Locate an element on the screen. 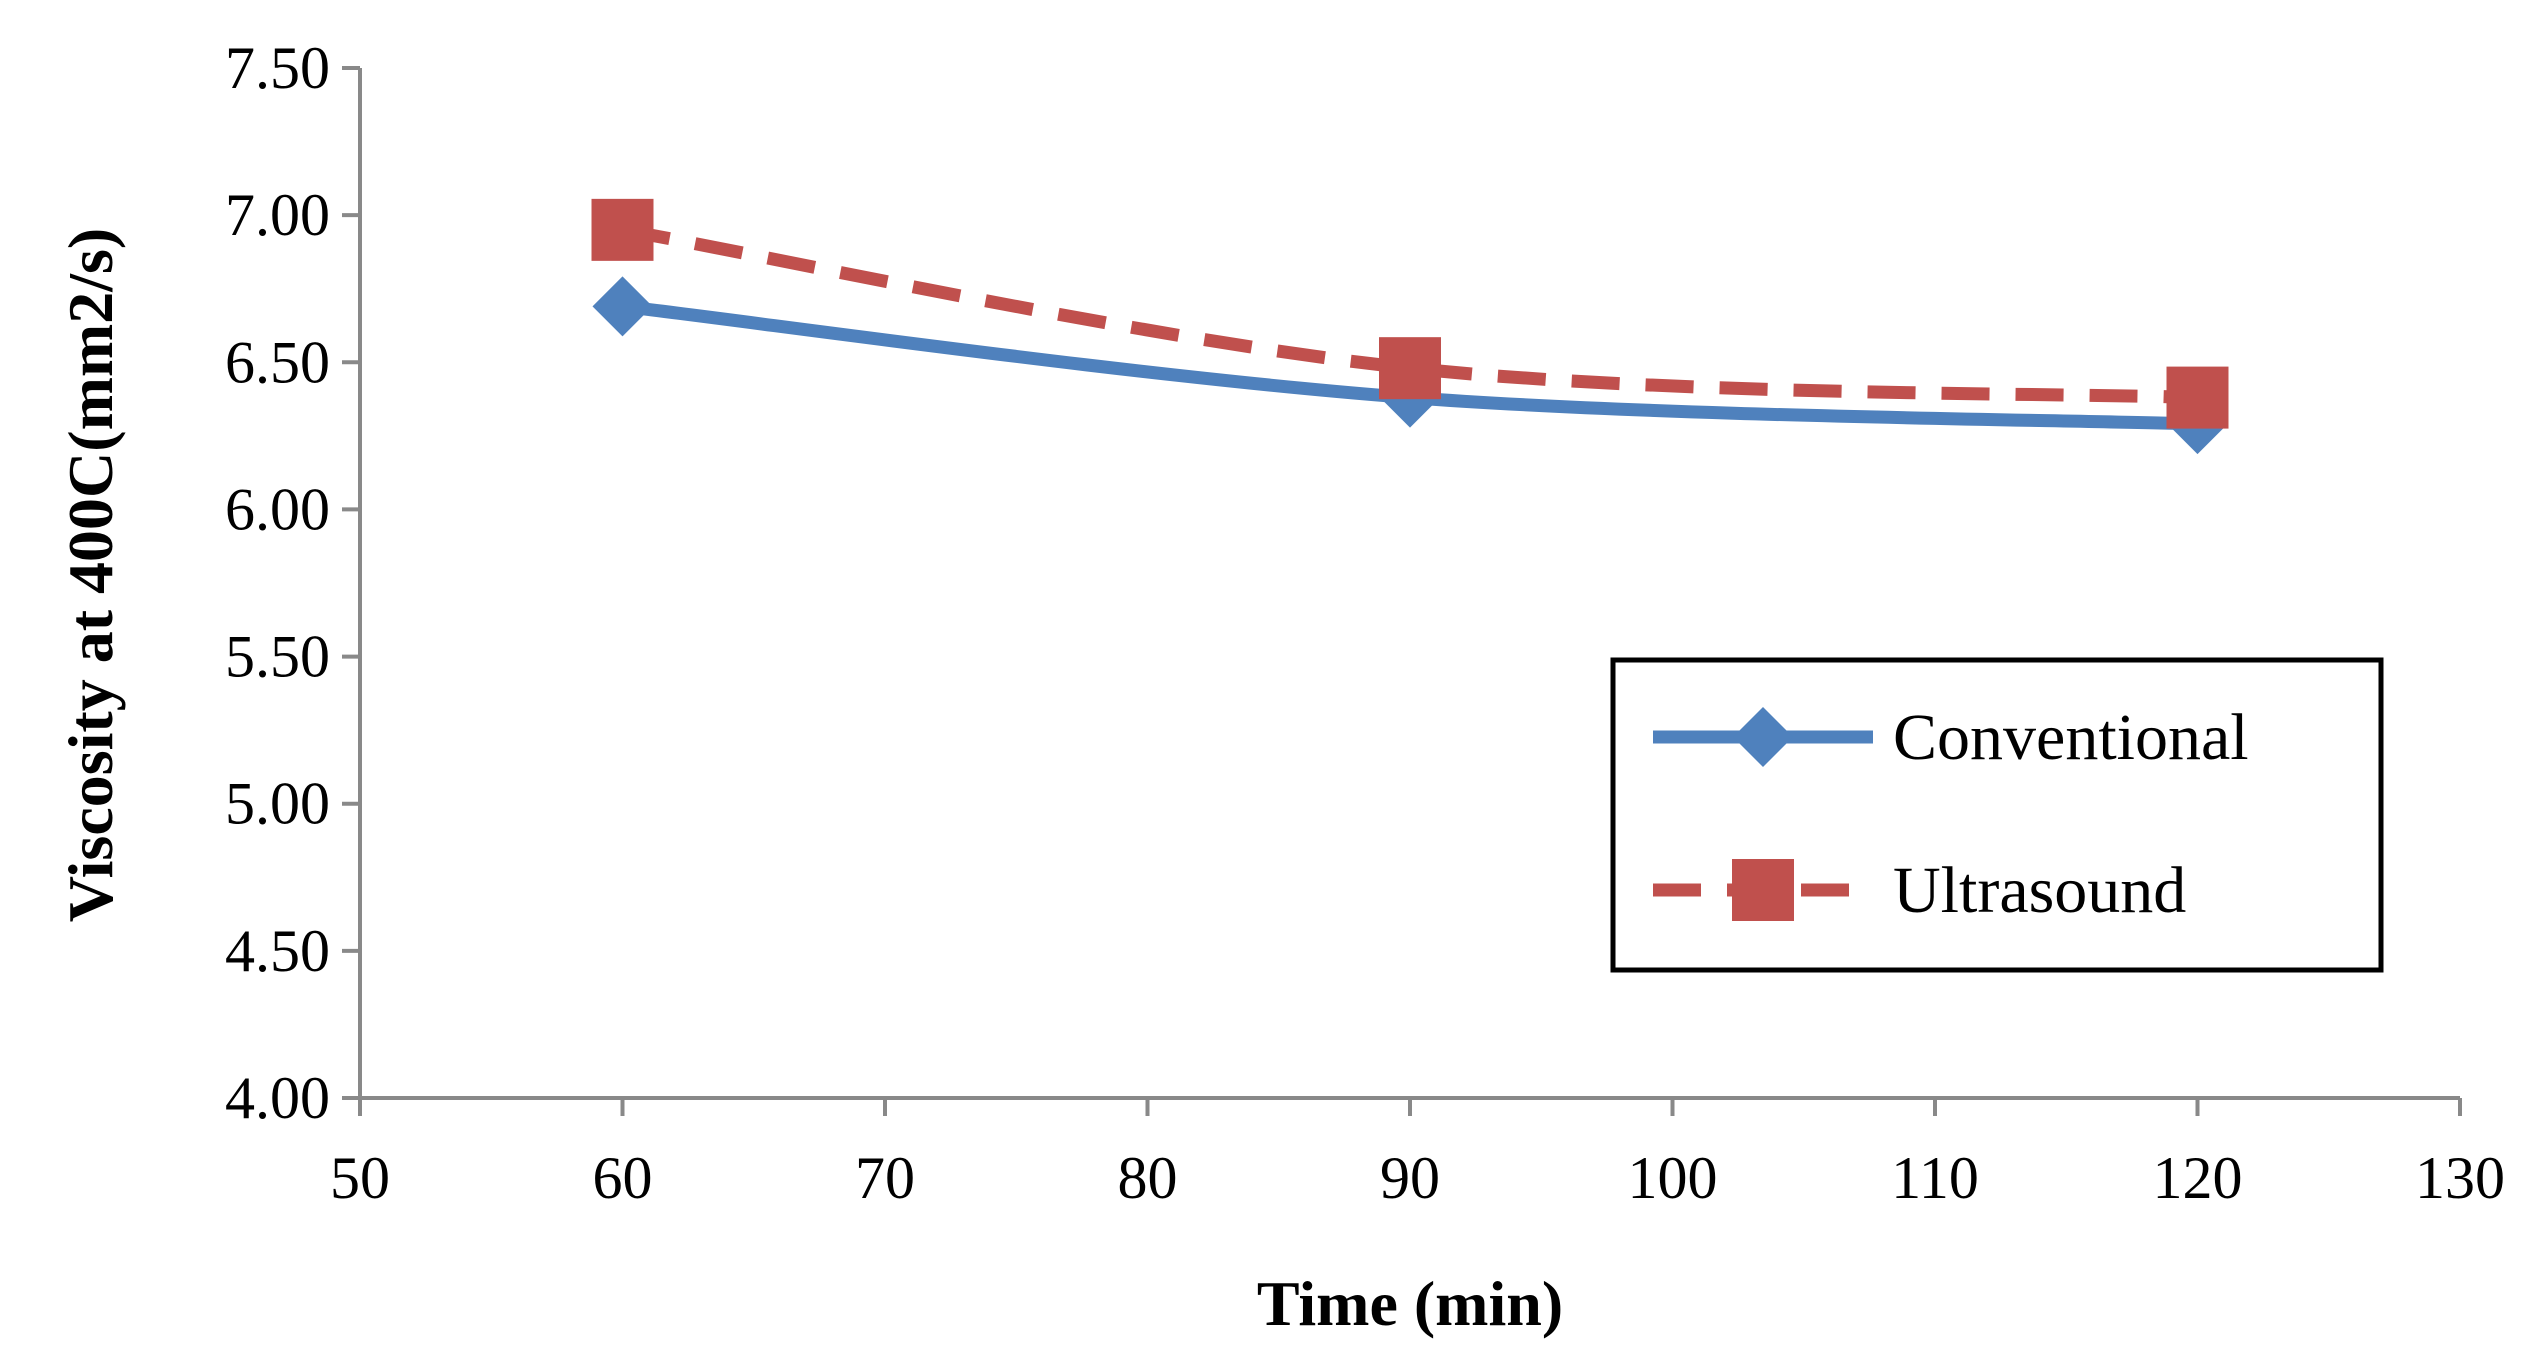 This screenshot has width=2526, height=1353. x-tick-label: 50 is located at coordinates (360, 1178).